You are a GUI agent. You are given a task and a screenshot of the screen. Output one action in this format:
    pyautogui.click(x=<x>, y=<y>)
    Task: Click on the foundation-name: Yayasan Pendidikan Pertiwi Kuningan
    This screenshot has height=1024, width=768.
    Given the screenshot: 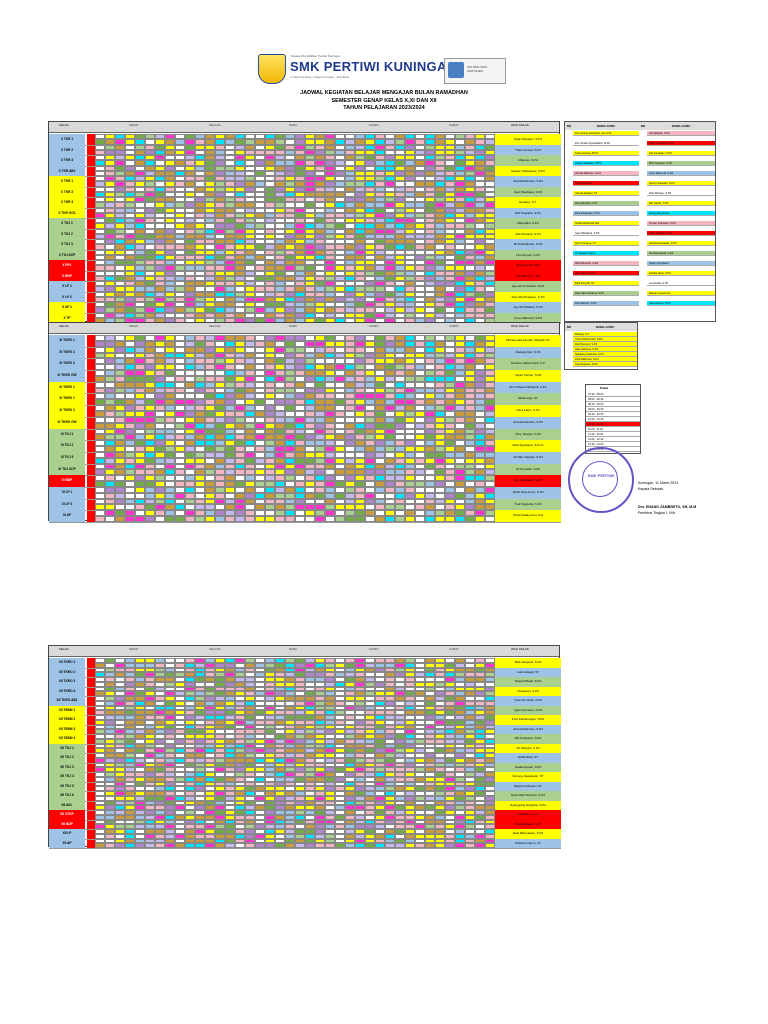 What is the action you would take?
    pyautogui.click(x=315, y=56)
    